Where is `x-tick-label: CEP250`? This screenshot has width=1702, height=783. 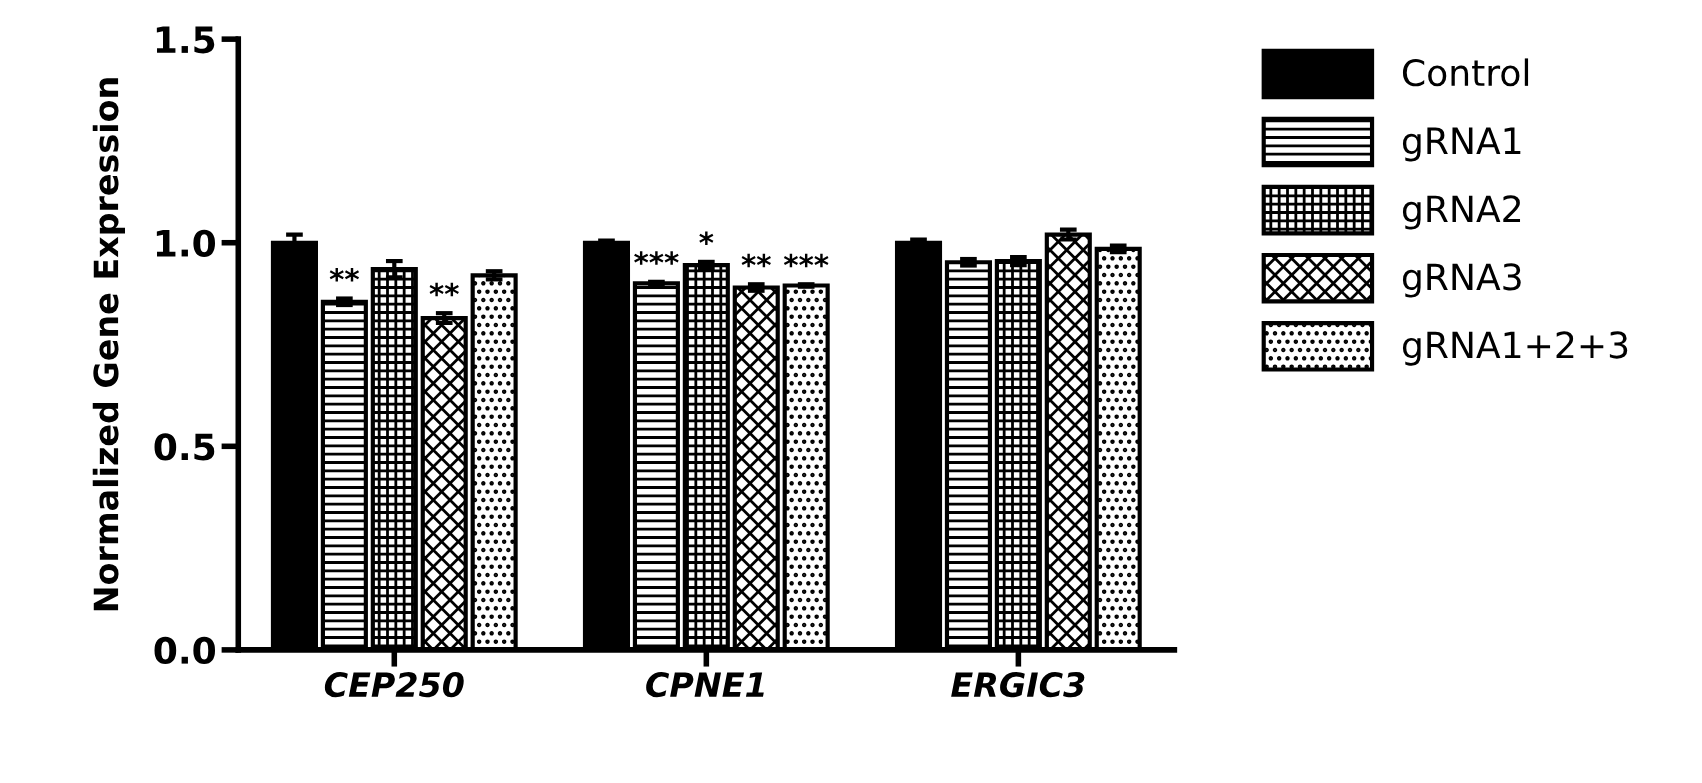 x-tick-label: CEP250 is located at coordinates (394, 685).